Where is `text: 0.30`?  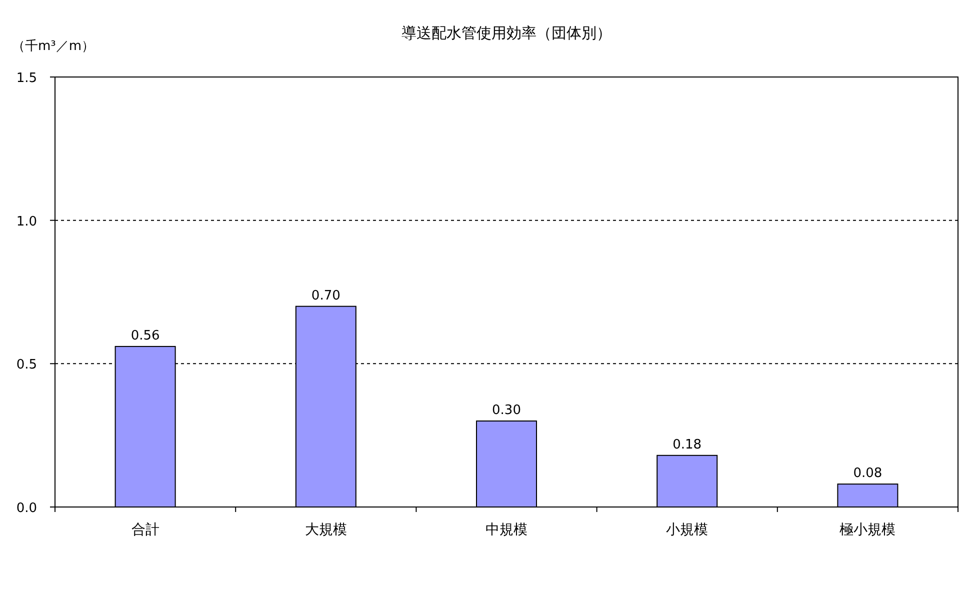 text: 0.30 is located at coordinates (506, 410).